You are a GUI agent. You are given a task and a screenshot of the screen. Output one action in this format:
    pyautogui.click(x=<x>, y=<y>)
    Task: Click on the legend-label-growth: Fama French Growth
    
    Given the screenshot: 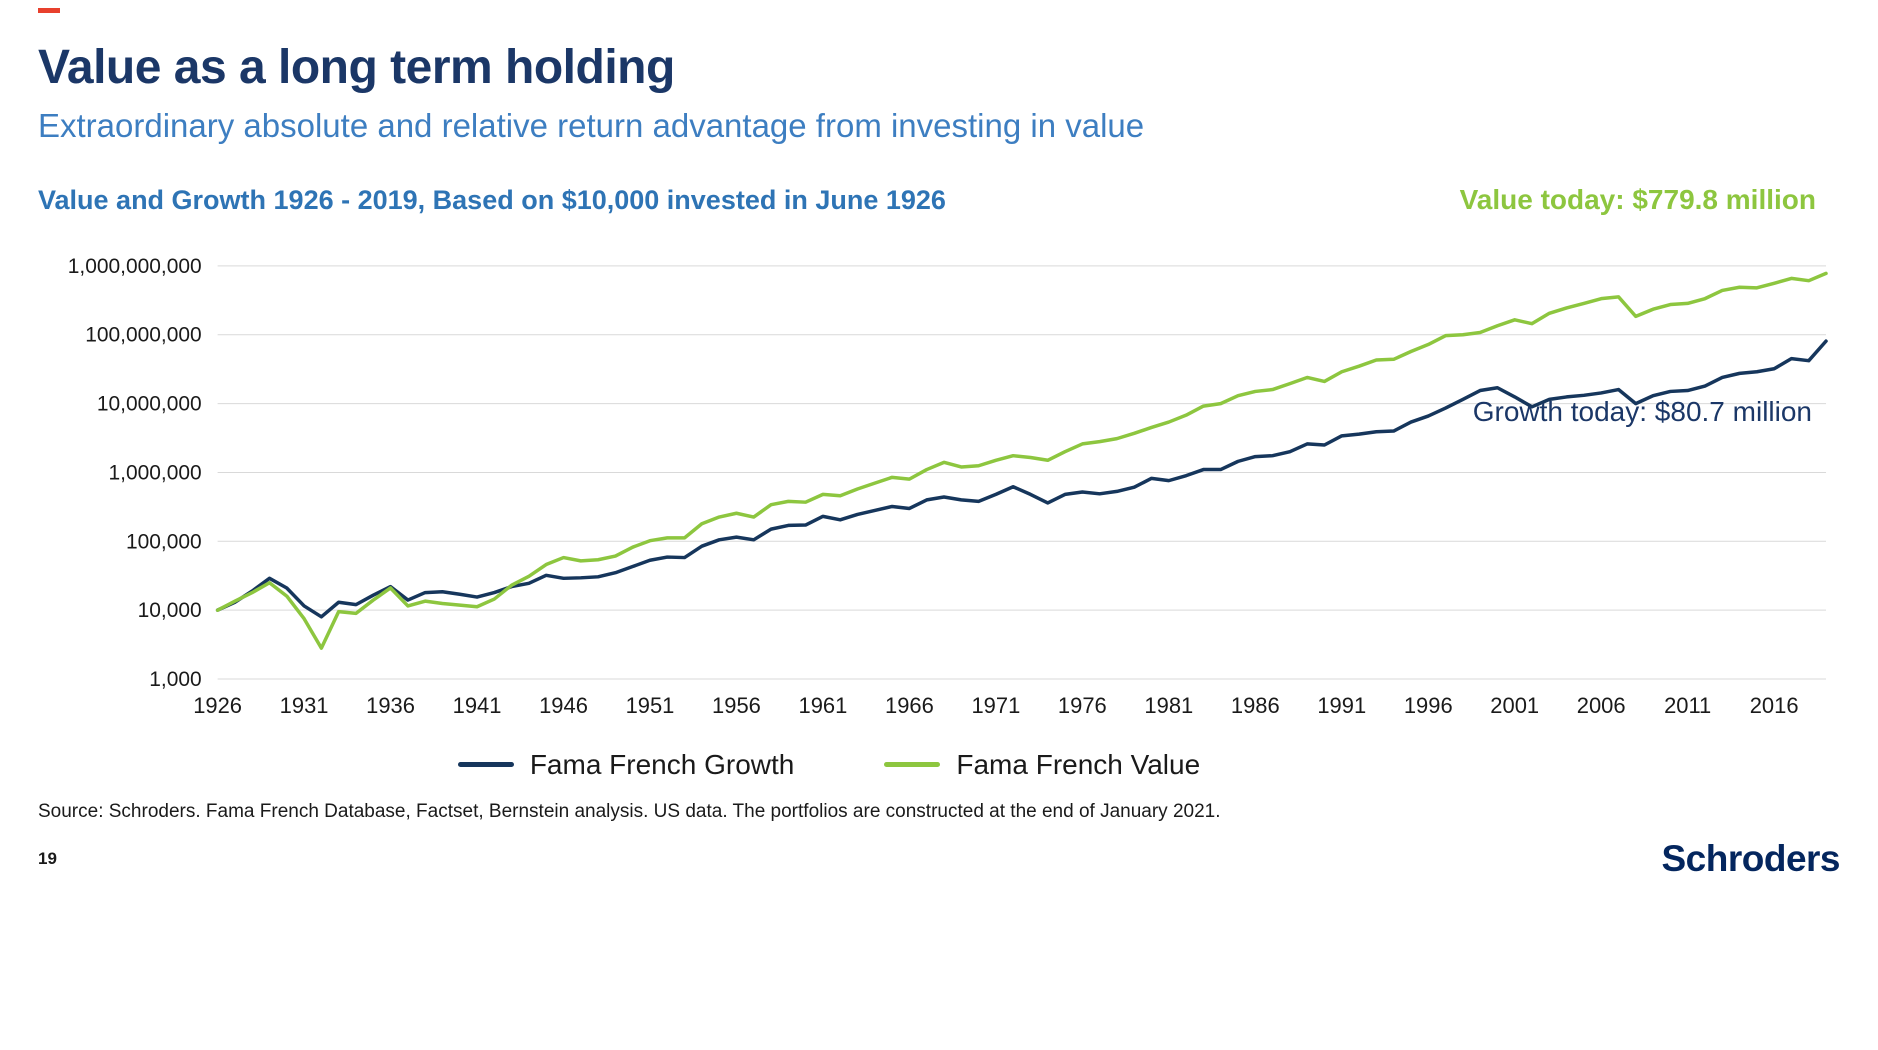 What is the action you would take?
    pyautogui.click(x=662, y=764)
    